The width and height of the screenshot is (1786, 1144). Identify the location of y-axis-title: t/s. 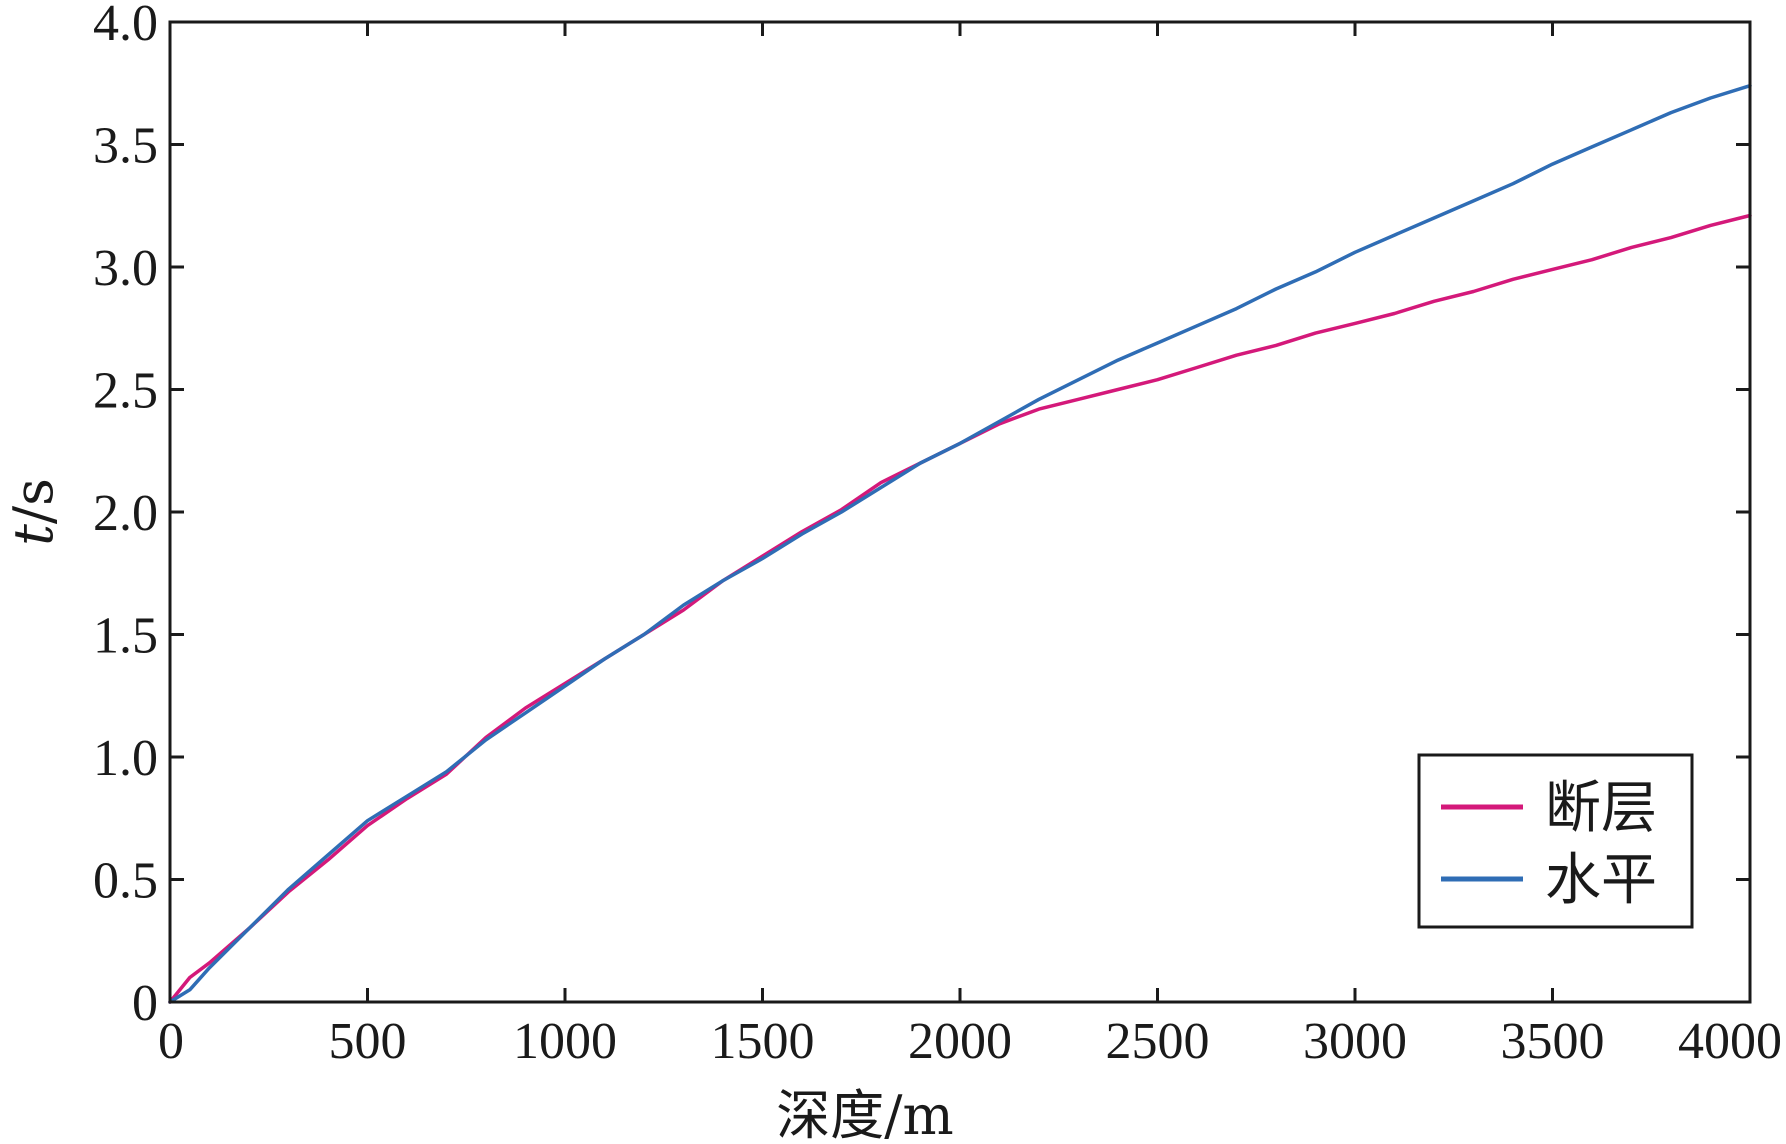
(33, 512).